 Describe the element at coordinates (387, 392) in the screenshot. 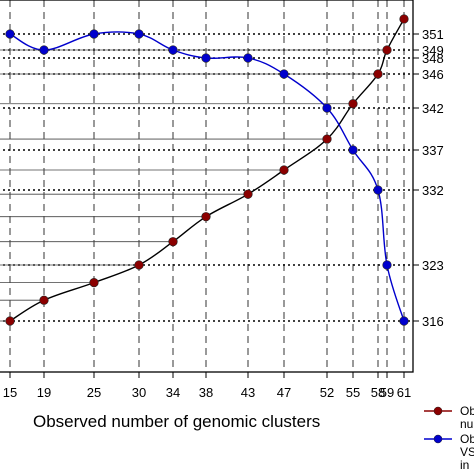

I see `x-tick-label: 59` at that location.